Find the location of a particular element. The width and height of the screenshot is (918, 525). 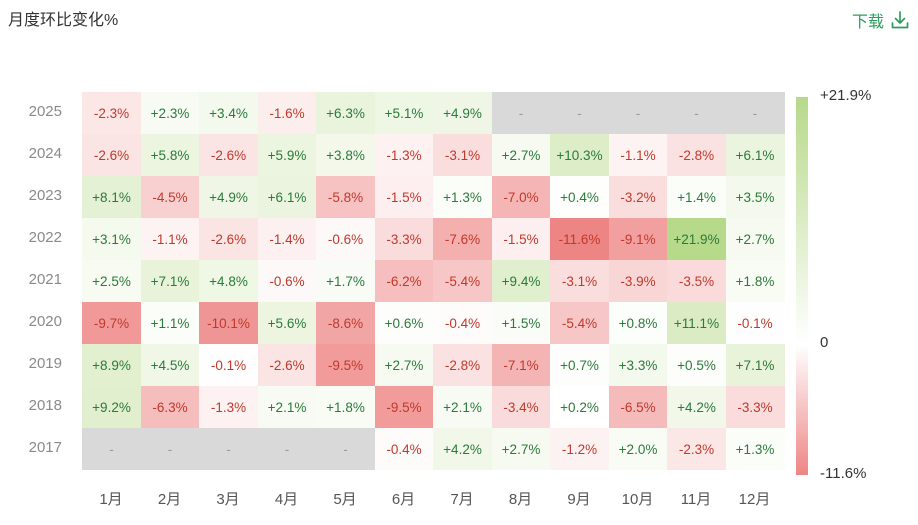

x-tick-label: 10月 is located at coordinates (637, 499).